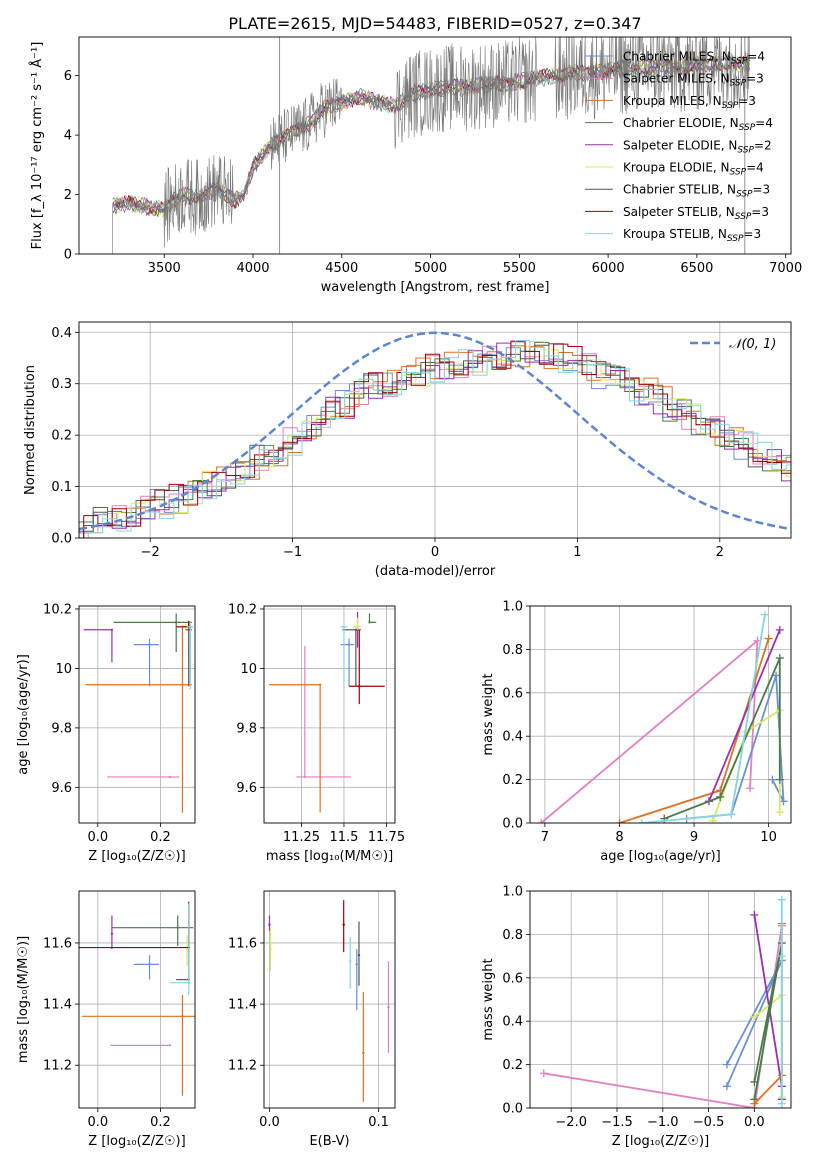  Describe the element at coordinates (768, 837) in the screenshot. I see `x-tick-label: 10` at that location.